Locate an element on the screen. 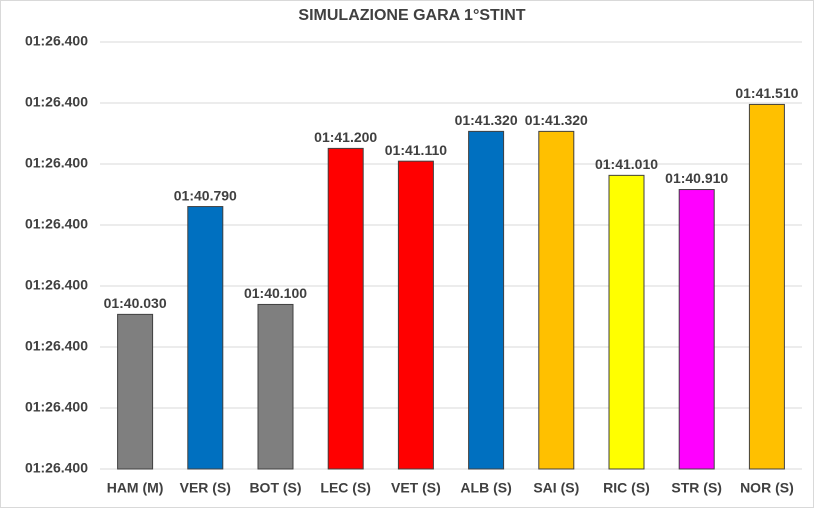  x-tick-label: LEC (S) is located at coordinates (345, 488).